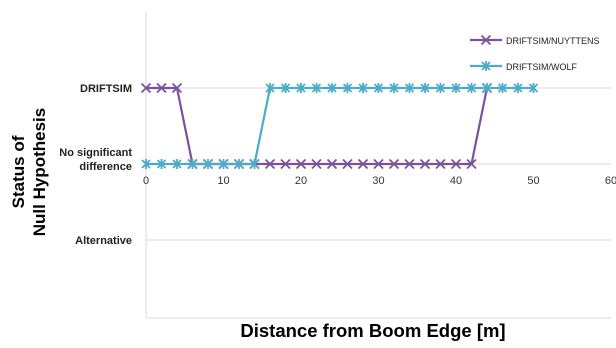  I want to click on legend-item-driftsim-wolf: DRIFTSIM/WOLF, so click(523, 66).